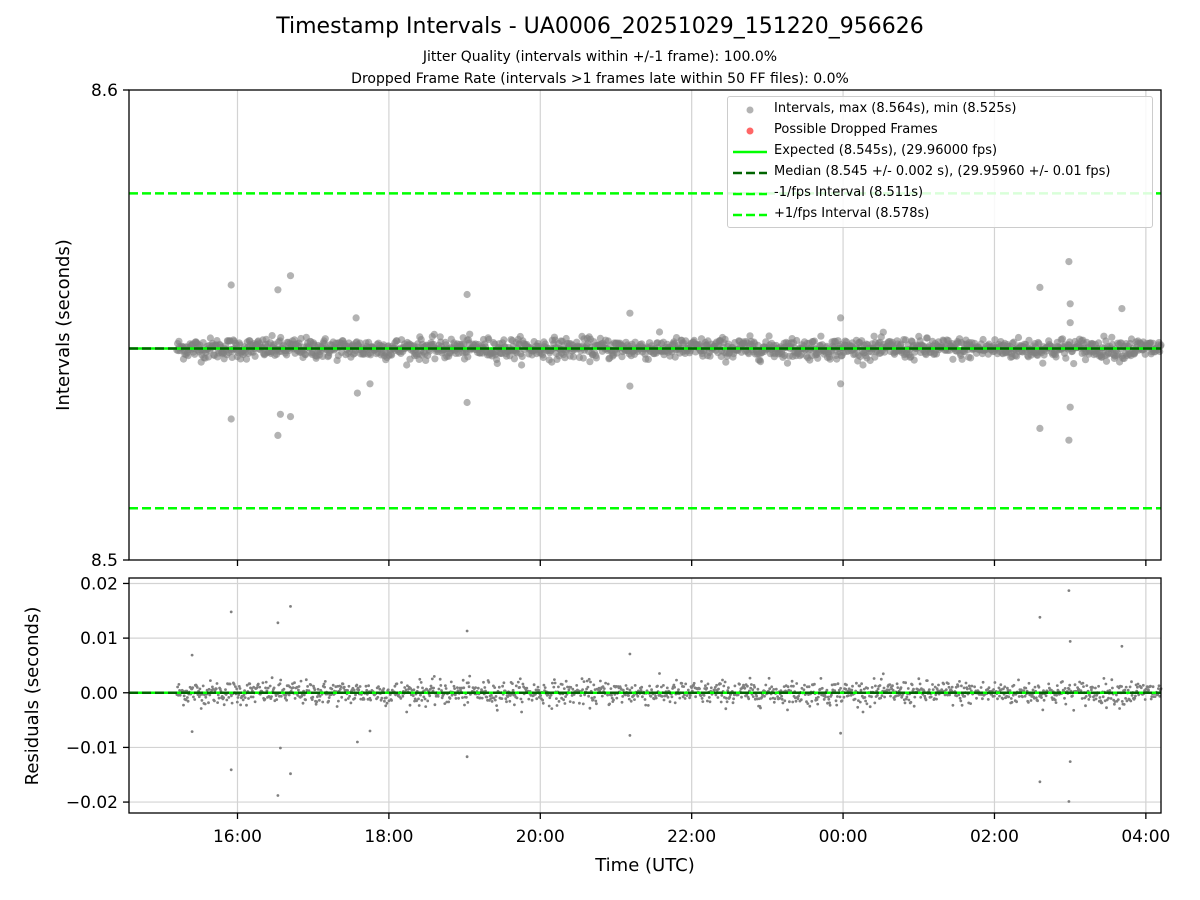  What do you see at coordinates (691, 837) in the screenshot?
I see `x-tick-label-3: 22:00` at bounding box center [691, 837].